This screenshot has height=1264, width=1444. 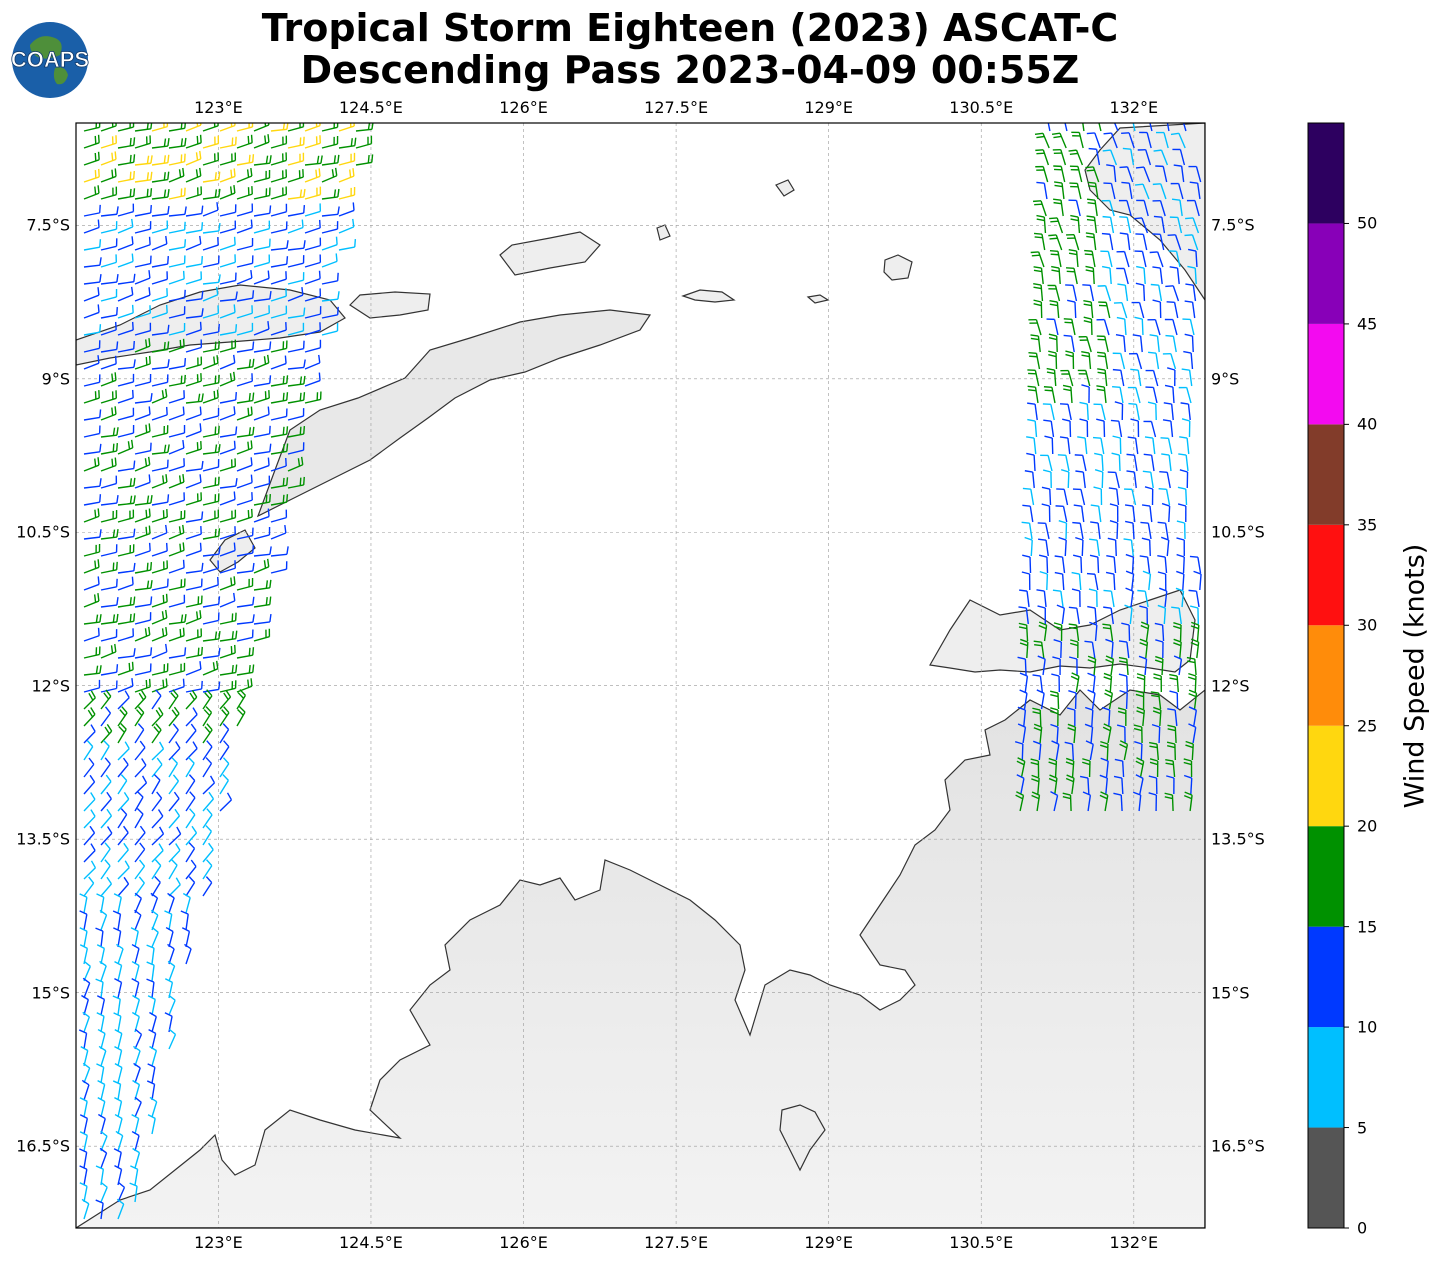 What do you see at coordinates (55, 379) in the screenshot?
I see `lat-tick-label-left: 9°S` at bounding box center [55, 379].